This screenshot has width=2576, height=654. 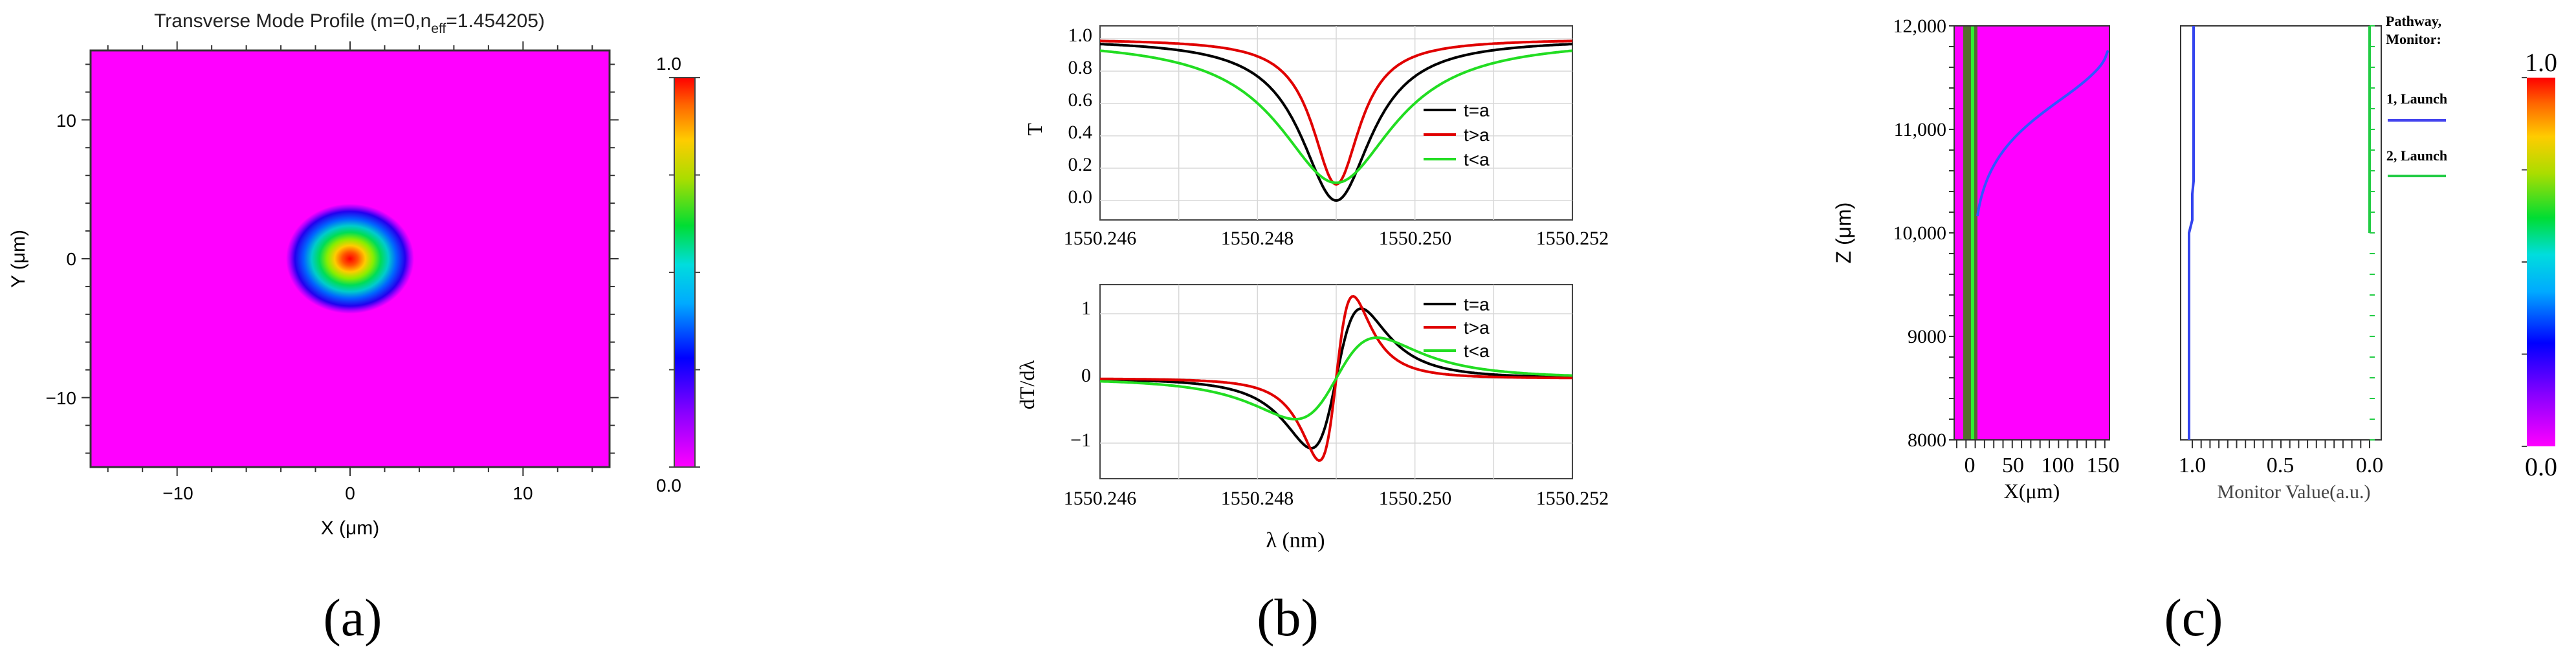 I want to click on monitor-x-tick: 0.5, so click(x=2281, y=465).